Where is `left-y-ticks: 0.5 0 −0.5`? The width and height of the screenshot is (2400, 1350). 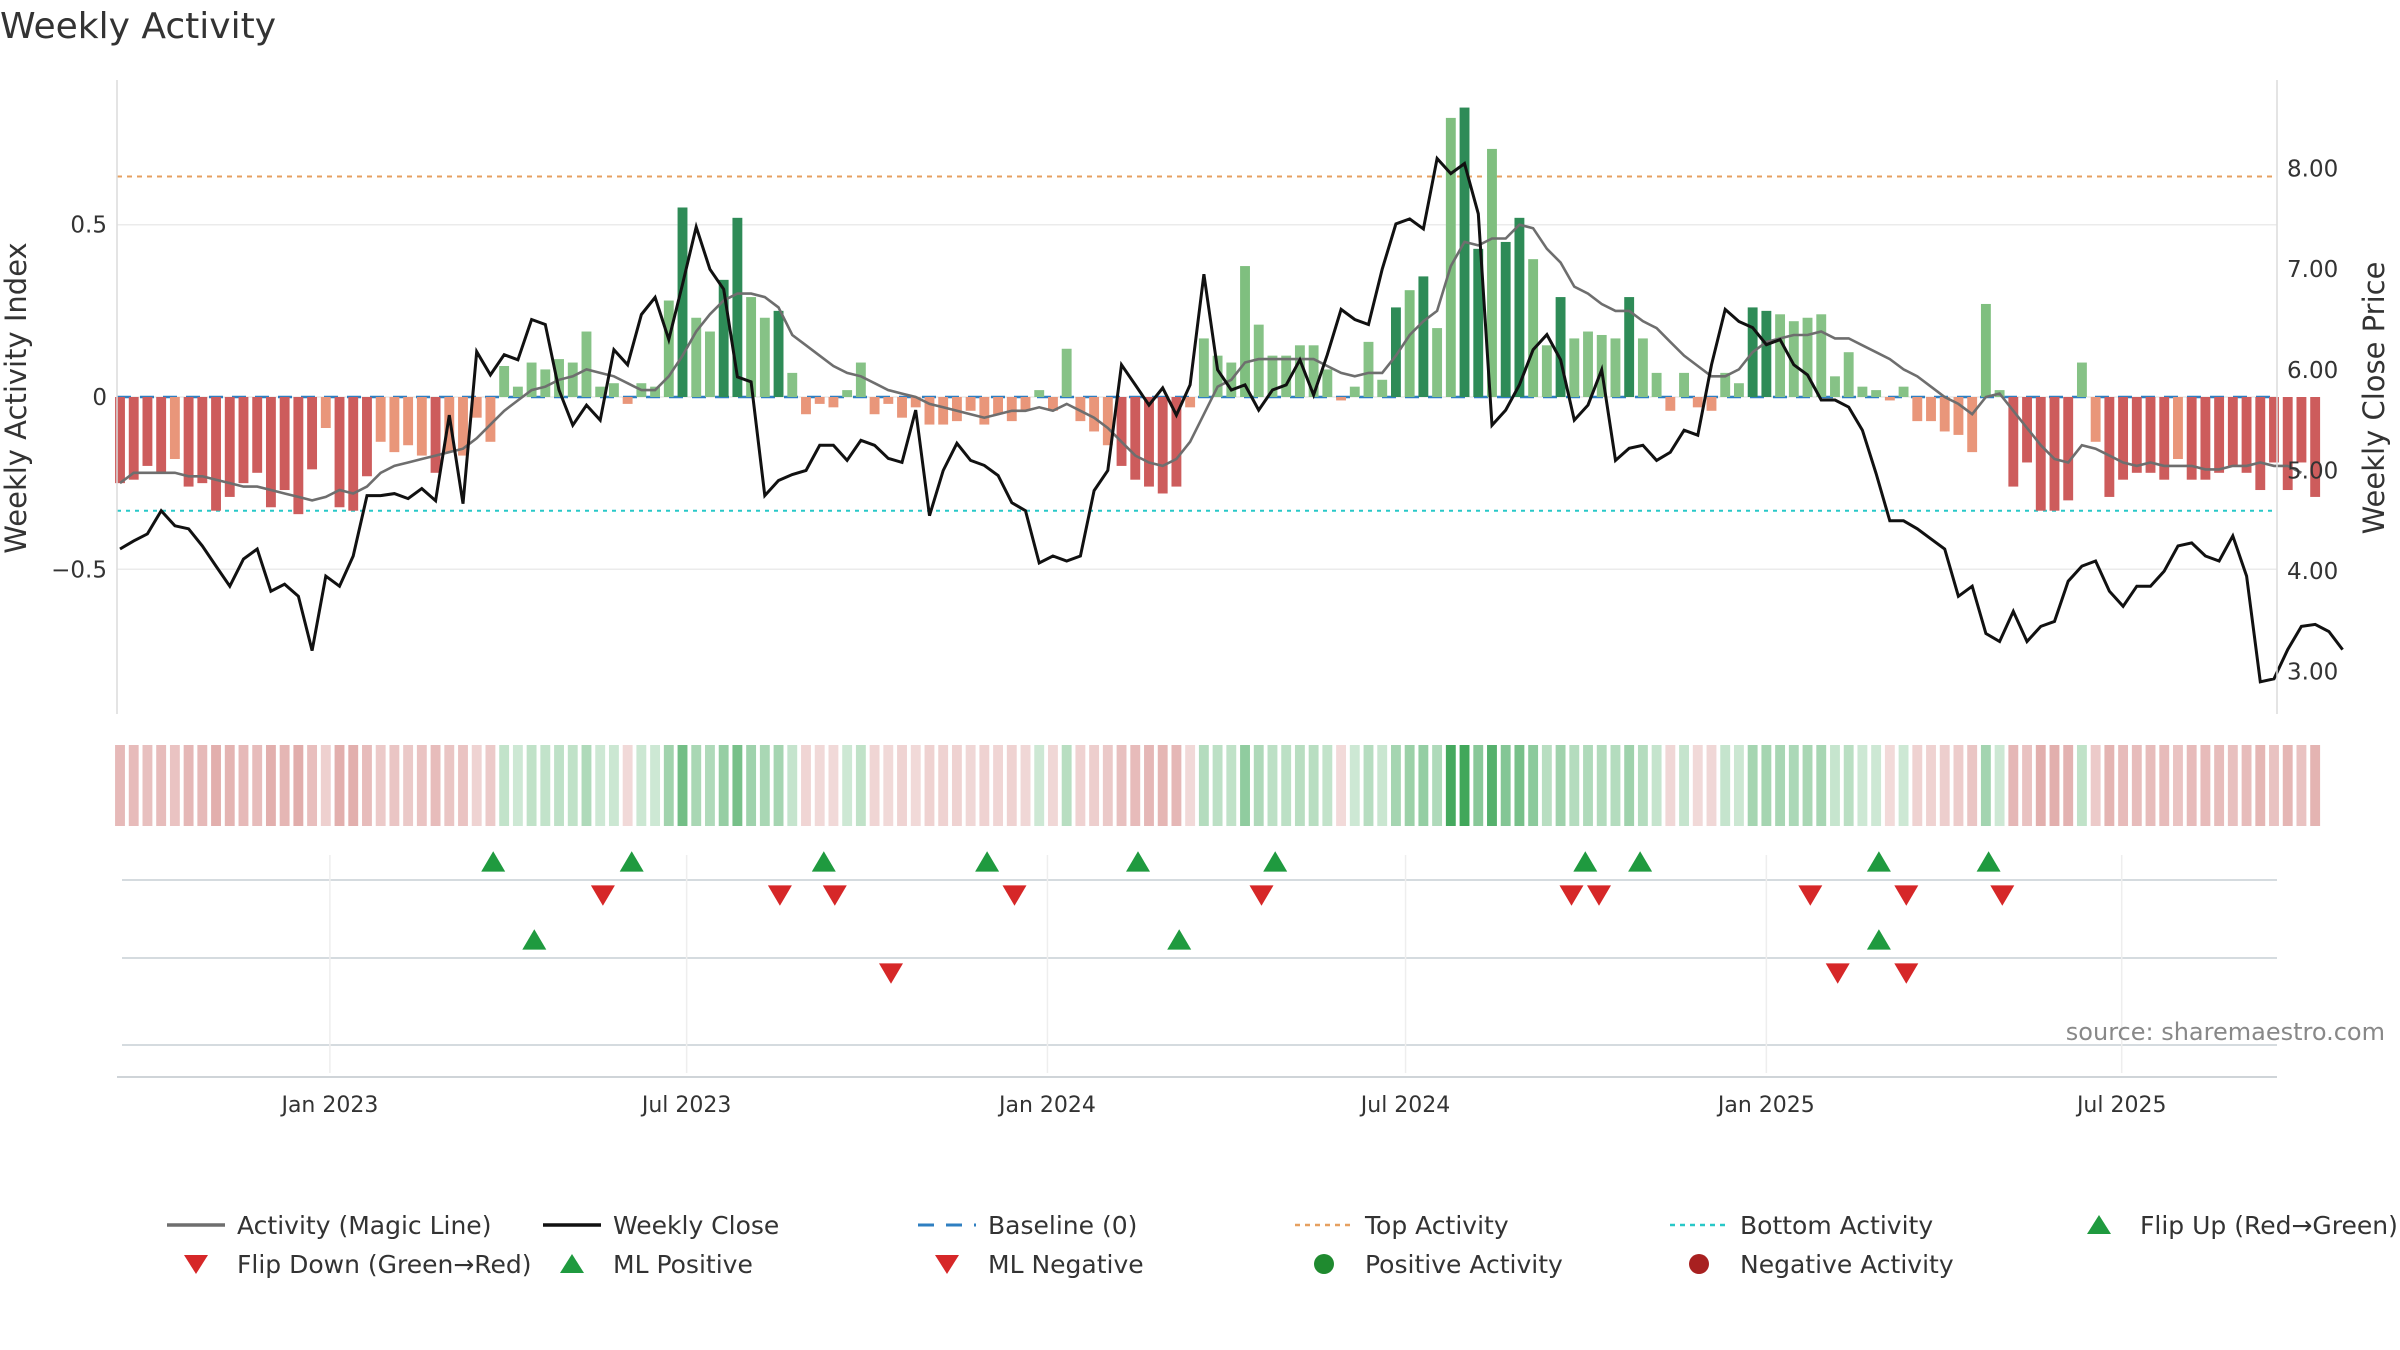 left-y-ticks: 0.5 0 −0.5 is located at coordinates (79, 398).